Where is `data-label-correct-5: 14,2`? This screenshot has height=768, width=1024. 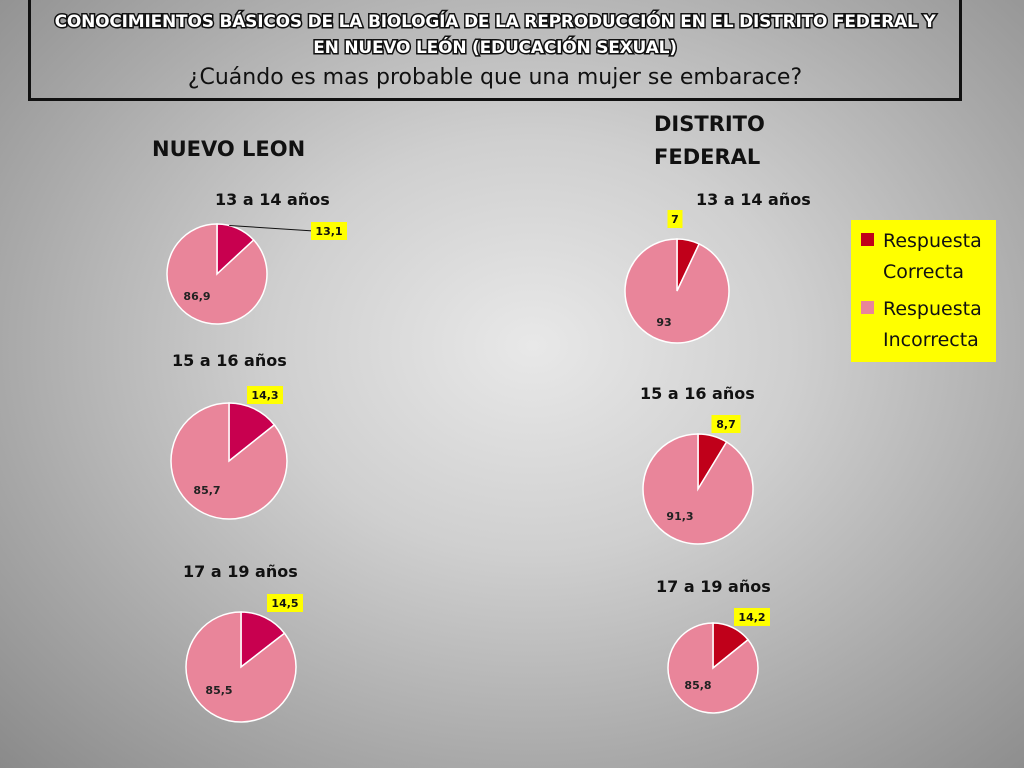
data-label-correct-5: 14,2 is located at coordinates (751, 617).